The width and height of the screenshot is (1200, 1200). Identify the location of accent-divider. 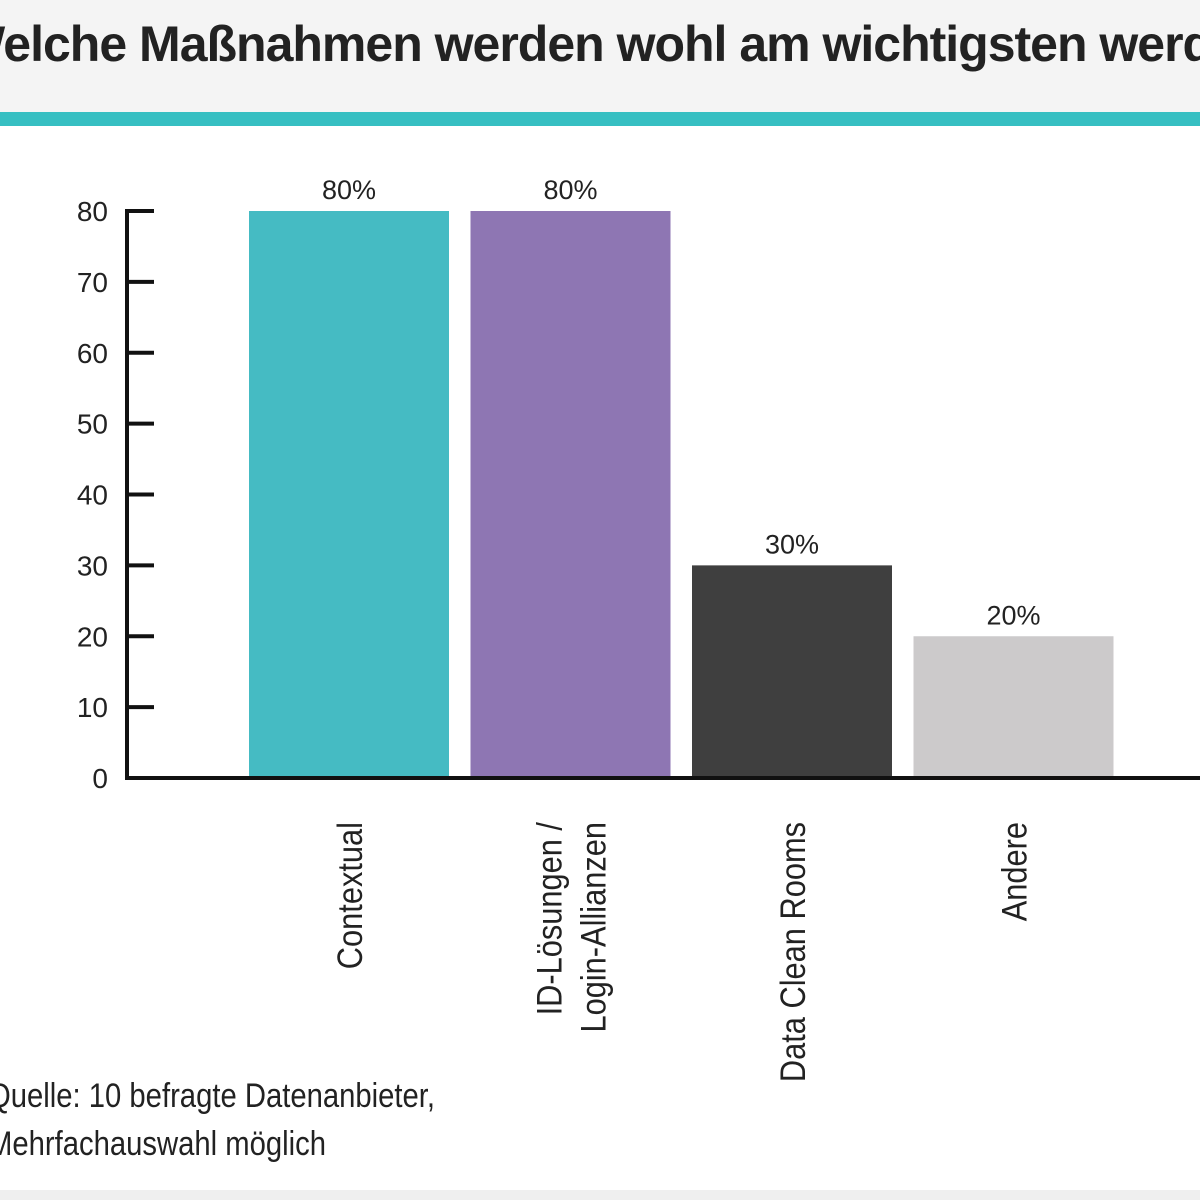
(600, 119).